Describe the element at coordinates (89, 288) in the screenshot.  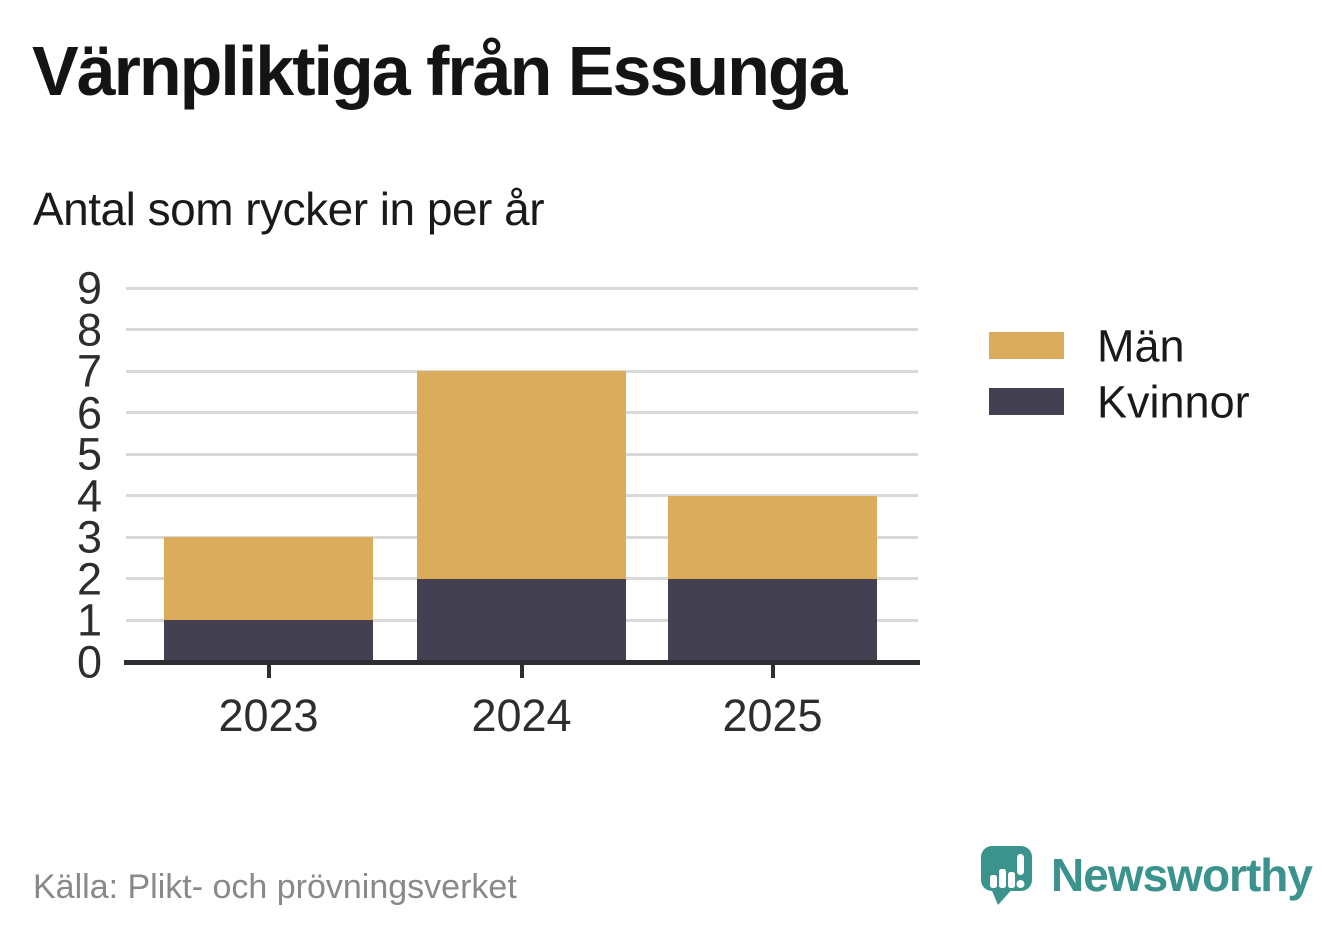
I see `y-axis-label-9: 9` at that location.